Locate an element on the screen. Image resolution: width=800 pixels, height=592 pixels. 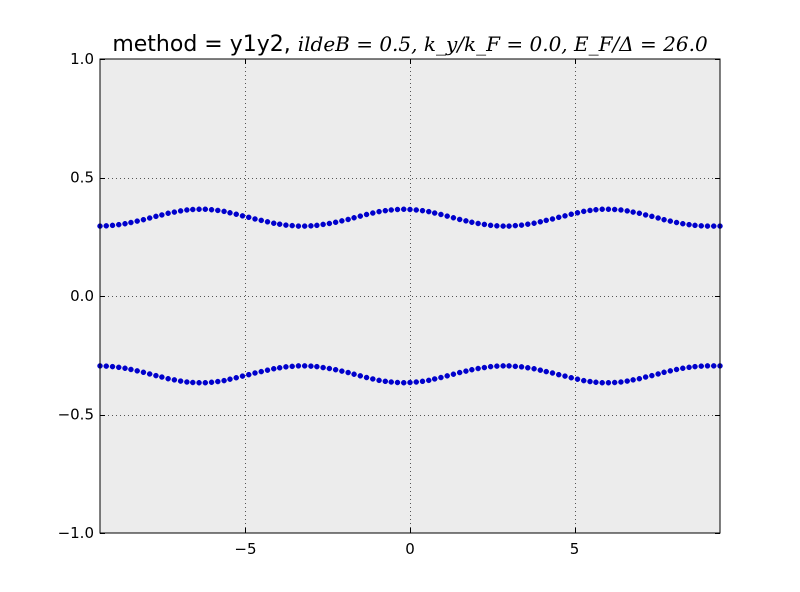
x-tick-label: −5 is located at coordinates (245, 549).